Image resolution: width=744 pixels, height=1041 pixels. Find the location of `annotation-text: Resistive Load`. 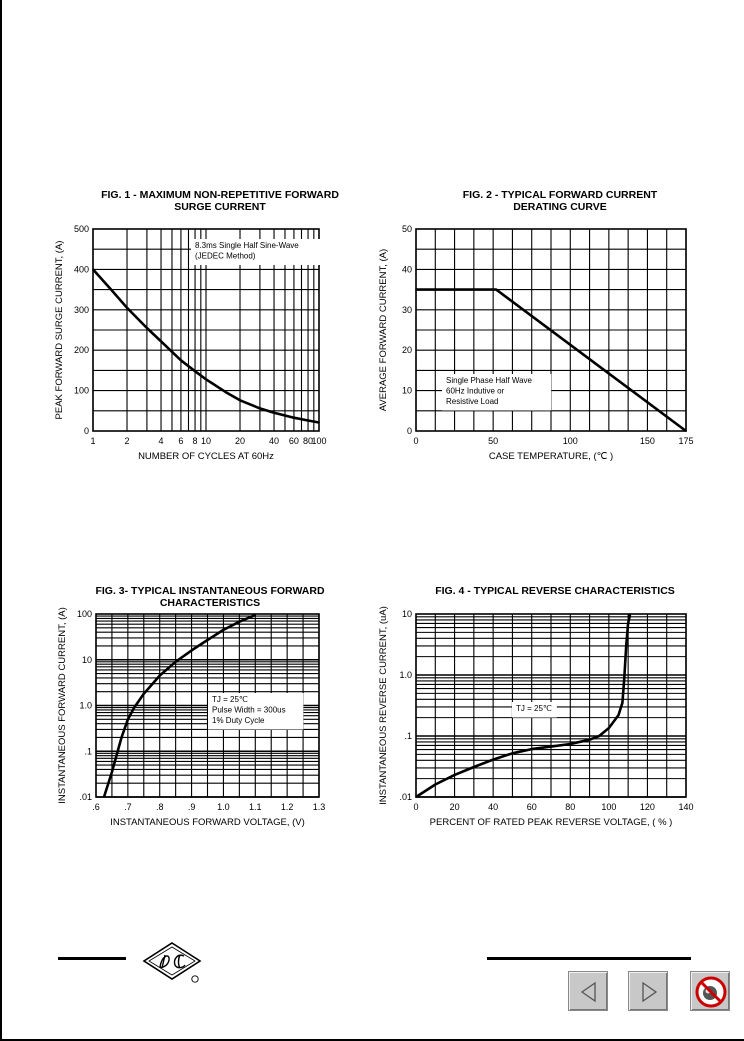

annotation-text: Resistive Load is located at coordinates (472, 401).